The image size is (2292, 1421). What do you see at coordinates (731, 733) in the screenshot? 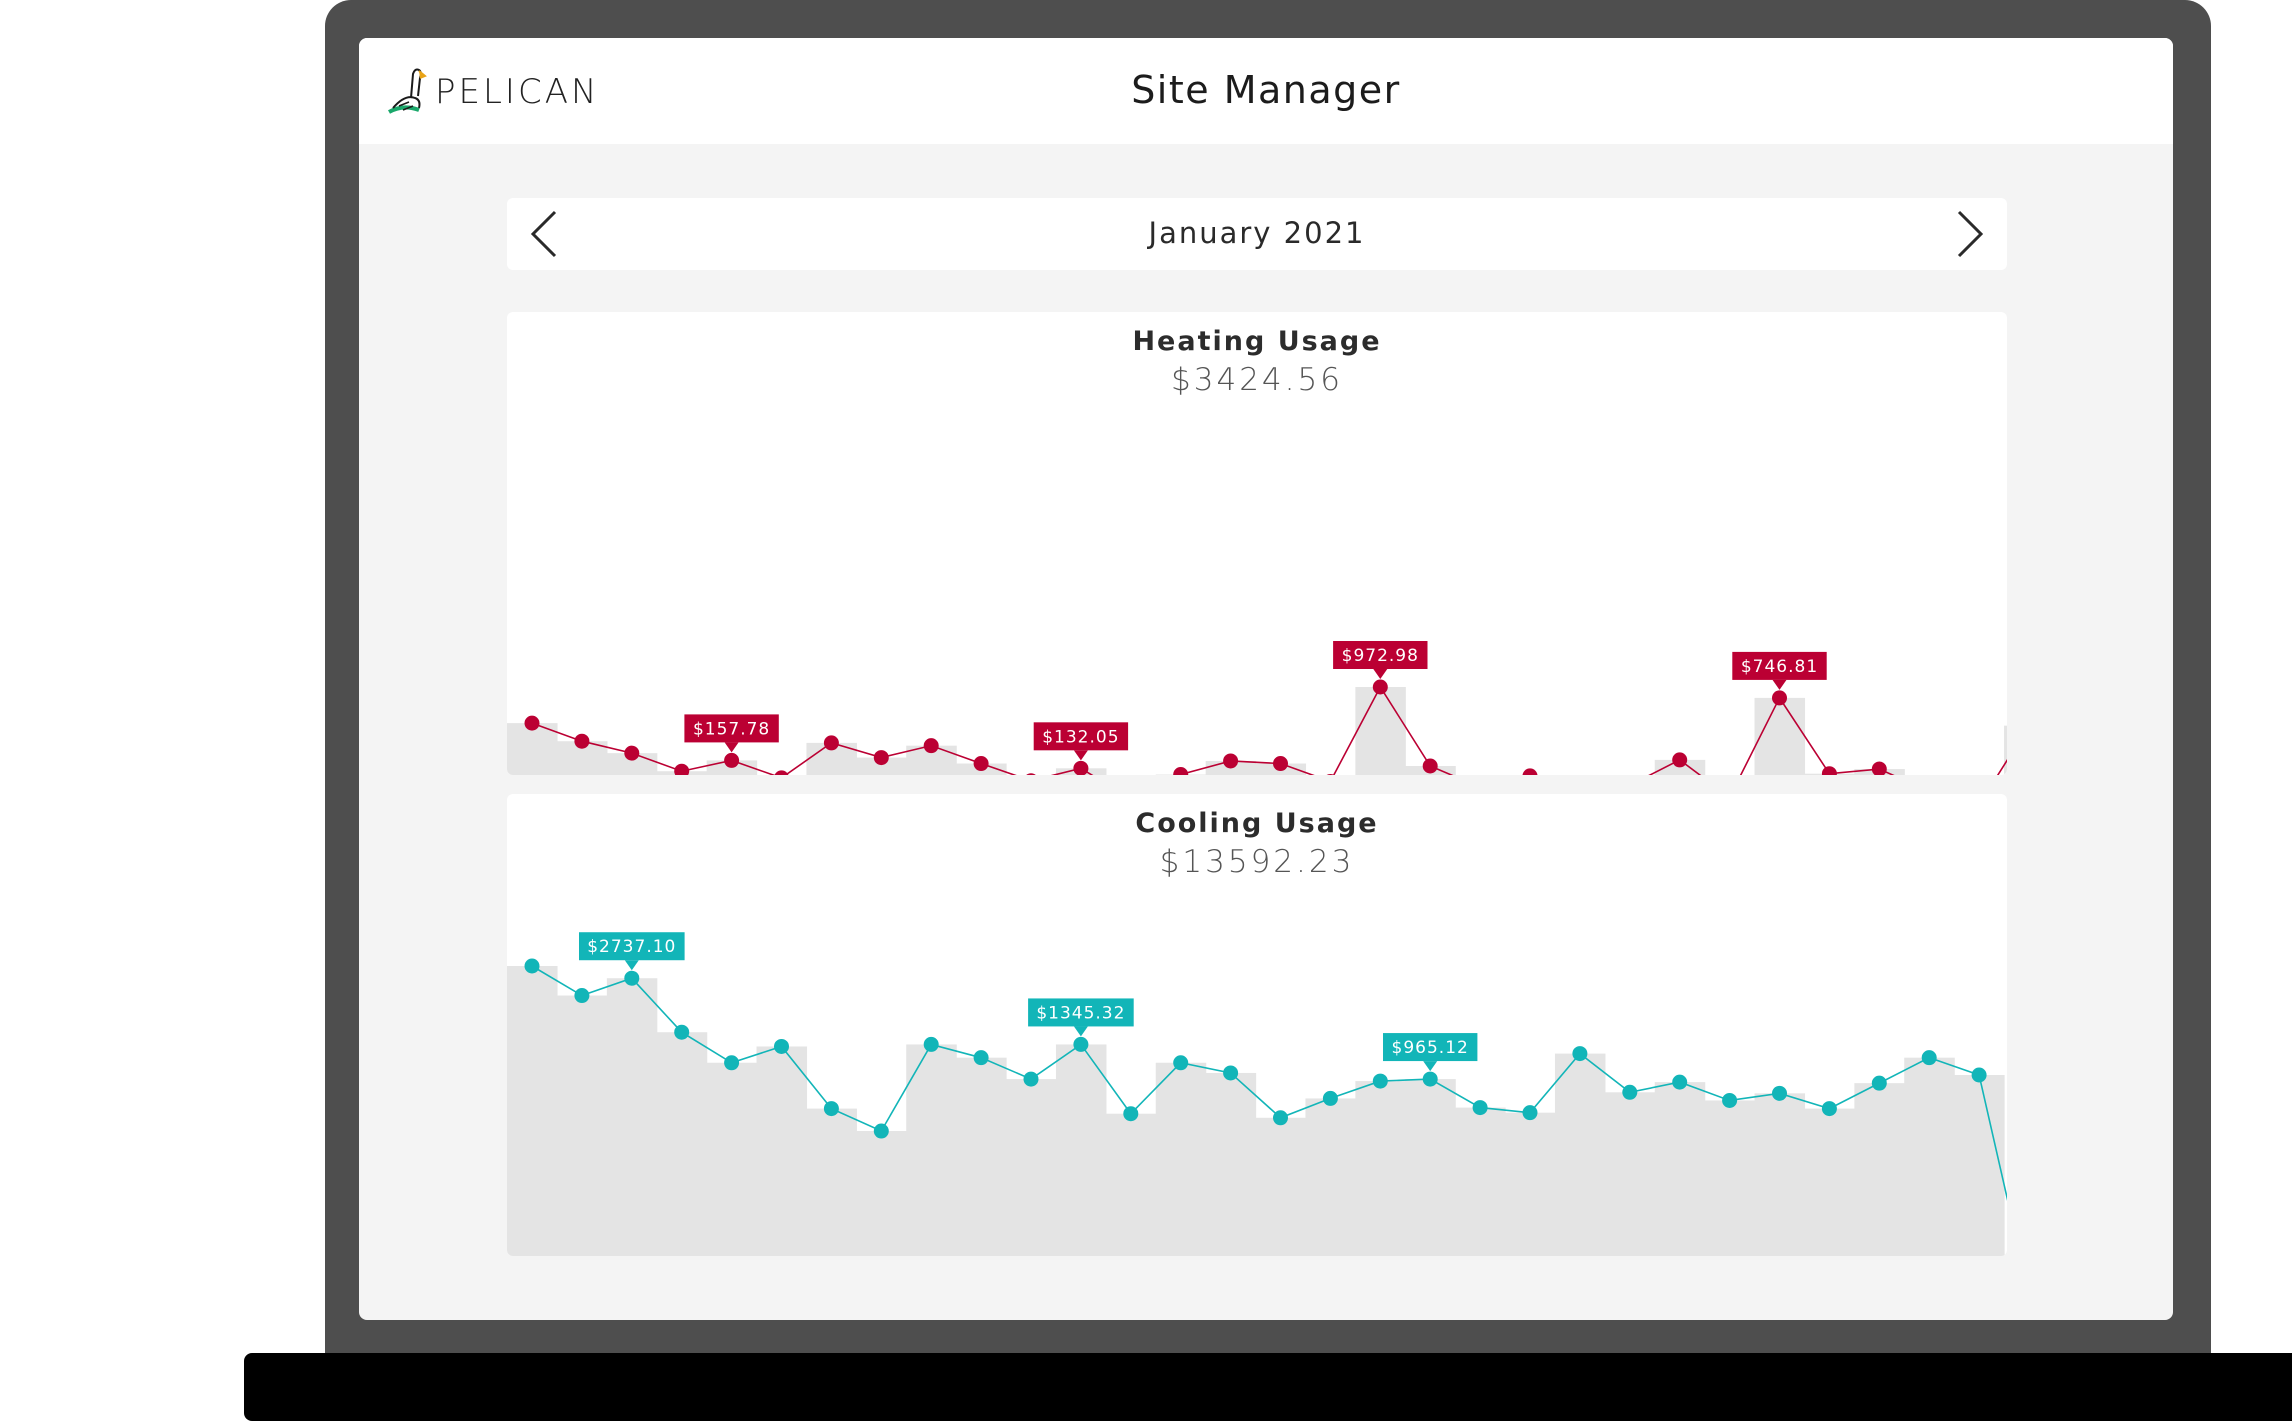
I see `heating-tooltip: $157.78` at bounding box center [731, 733].